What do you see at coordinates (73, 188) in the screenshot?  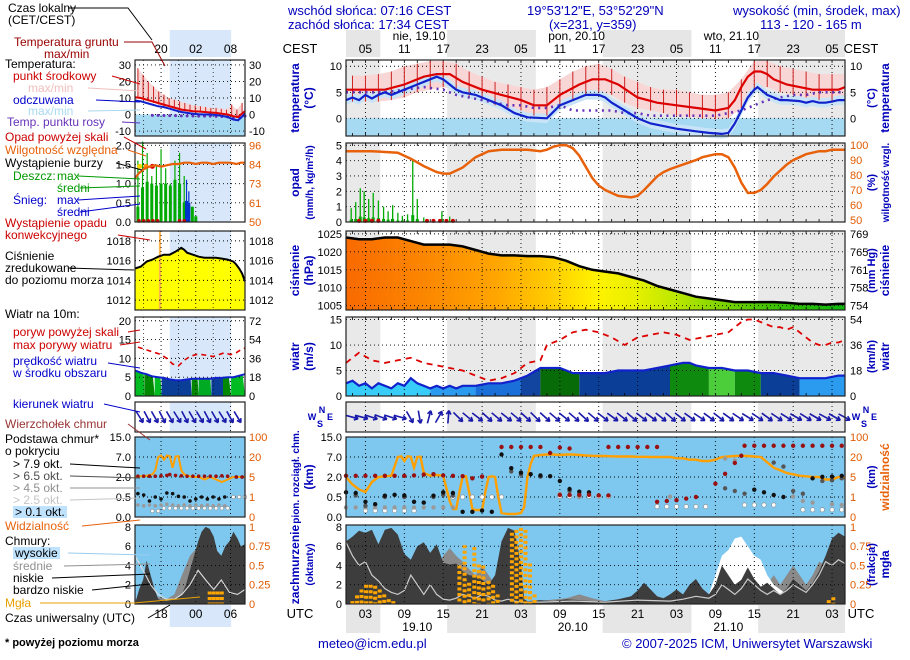 I see `legend-rain-mean: średni` at bounding box center [73, 188].